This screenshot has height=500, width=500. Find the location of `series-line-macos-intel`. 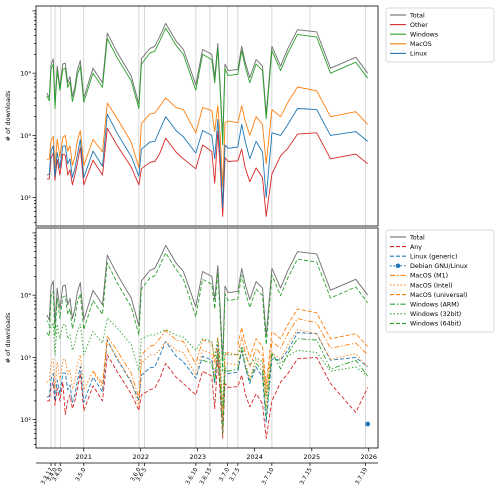

series-line-macos-intel is located at coordinates (207, 379).